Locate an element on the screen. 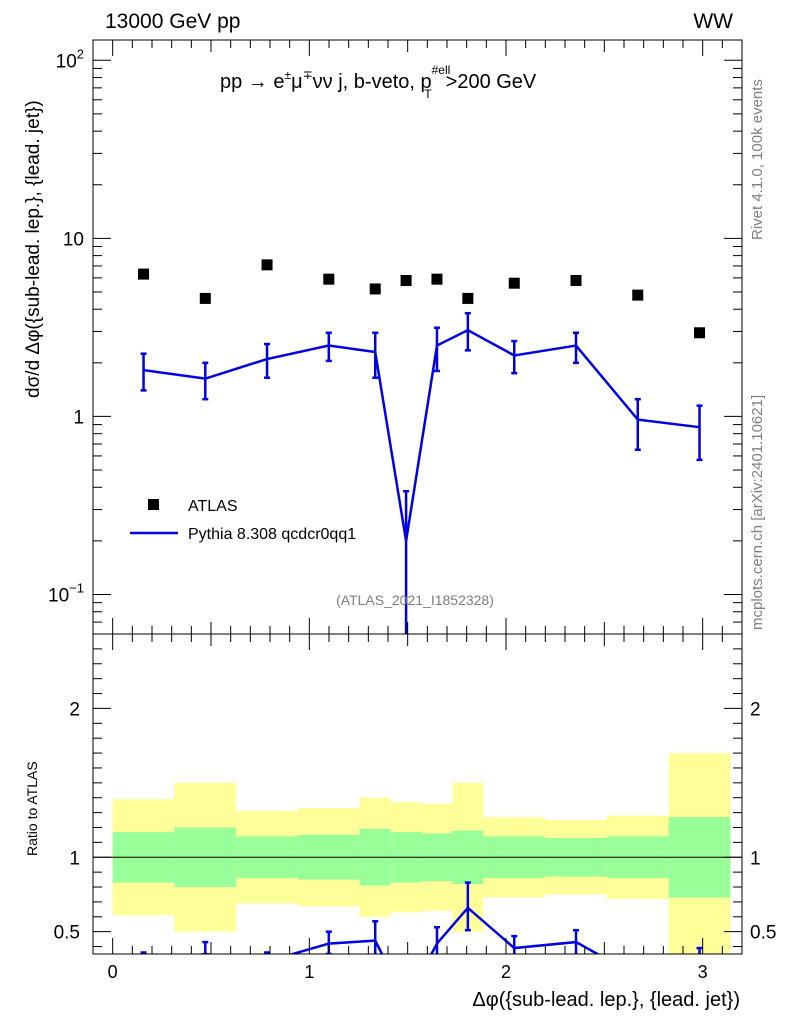 The width and height of the screenshot is (786, 1024). main-plot-title: pp → e±μ∓νν j, b-veto, p#ell T >200 GeV is located at coordinates (378, 82).